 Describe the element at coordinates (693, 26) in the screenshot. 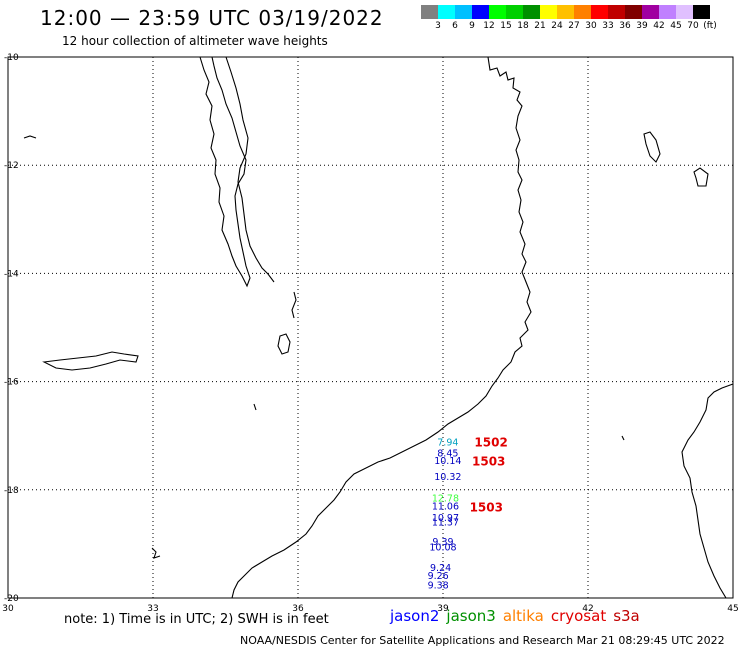

I see `scale-label: 70` at that location.